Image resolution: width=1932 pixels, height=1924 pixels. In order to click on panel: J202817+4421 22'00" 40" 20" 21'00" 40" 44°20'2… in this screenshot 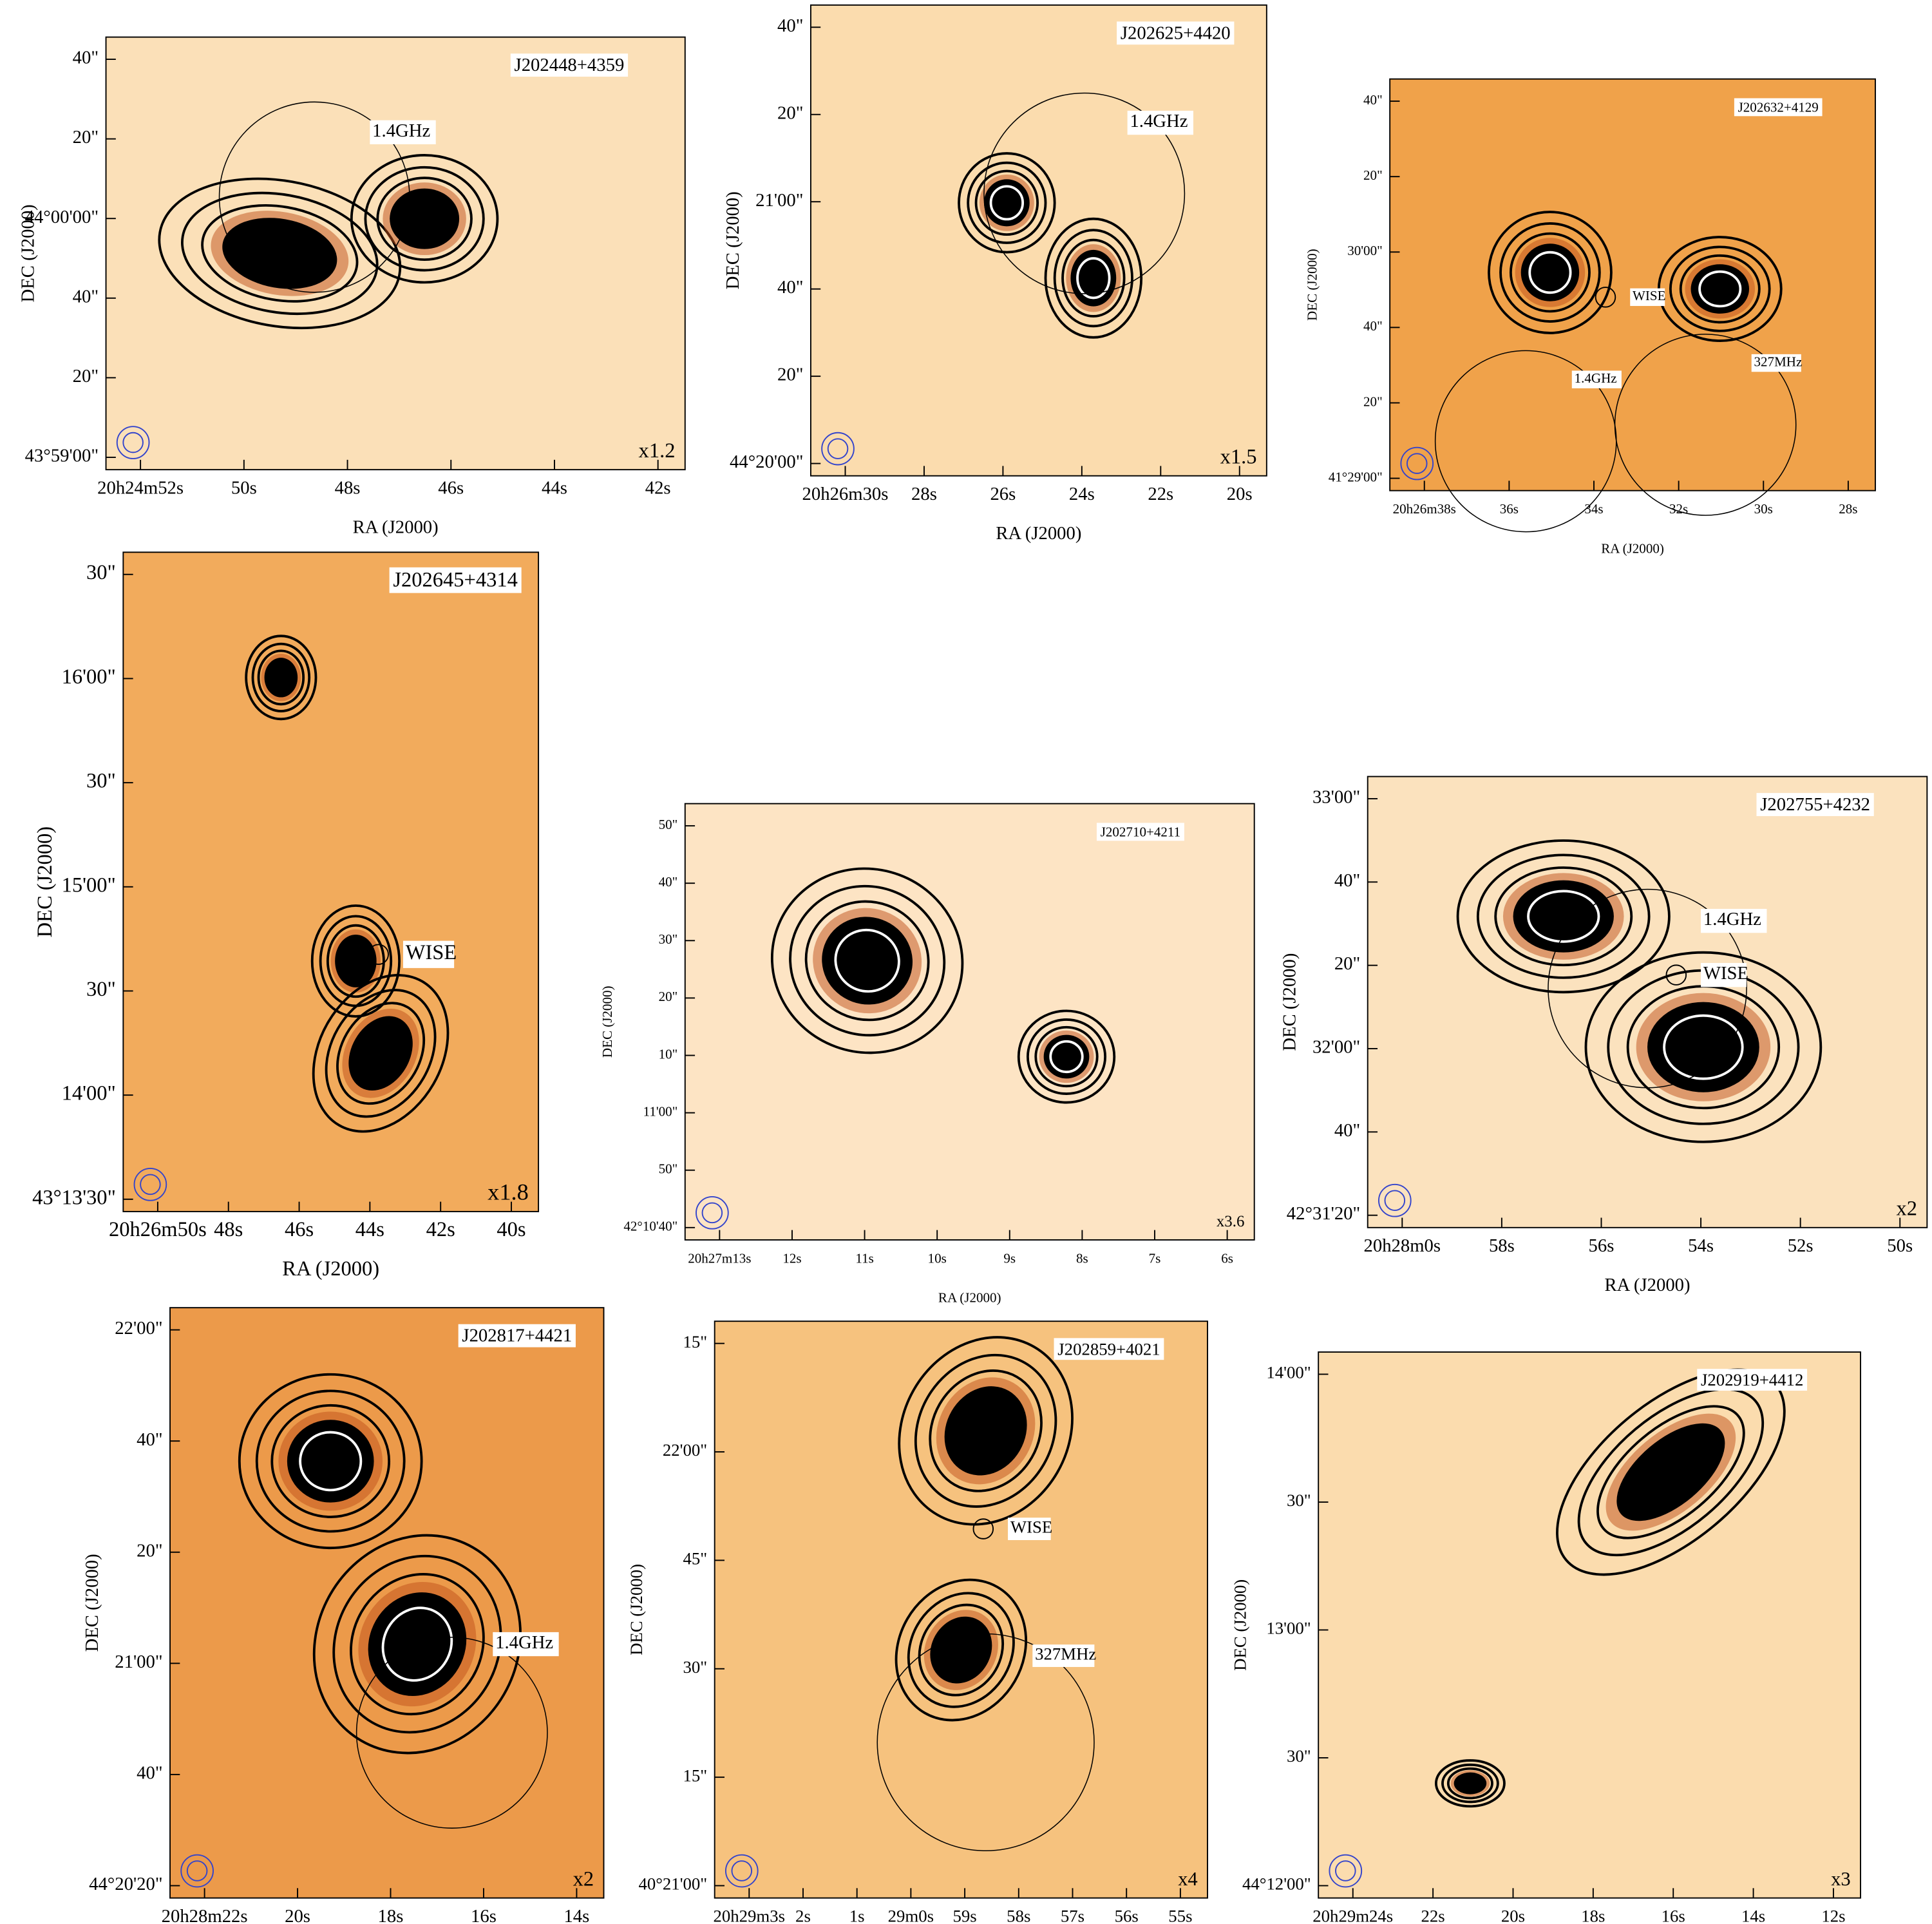, I will do `click(343, 1615)`.